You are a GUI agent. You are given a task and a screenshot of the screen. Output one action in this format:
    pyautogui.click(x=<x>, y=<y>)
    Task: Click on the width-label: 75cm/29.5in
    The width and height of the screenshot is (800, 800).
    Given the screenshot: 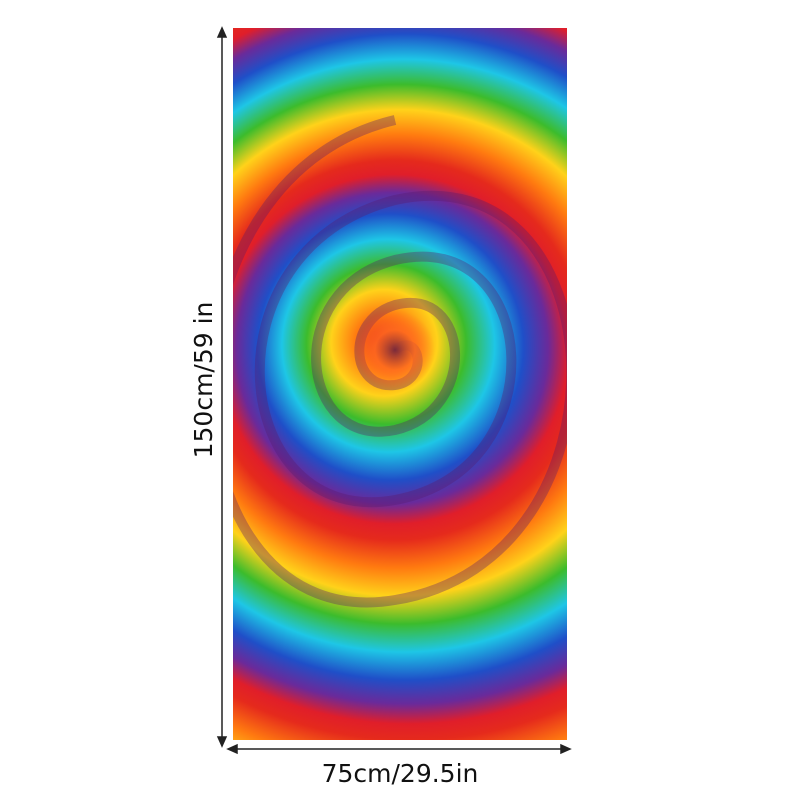 What is the action you would take?
    pyautogui.click(x=400, y=773)
    